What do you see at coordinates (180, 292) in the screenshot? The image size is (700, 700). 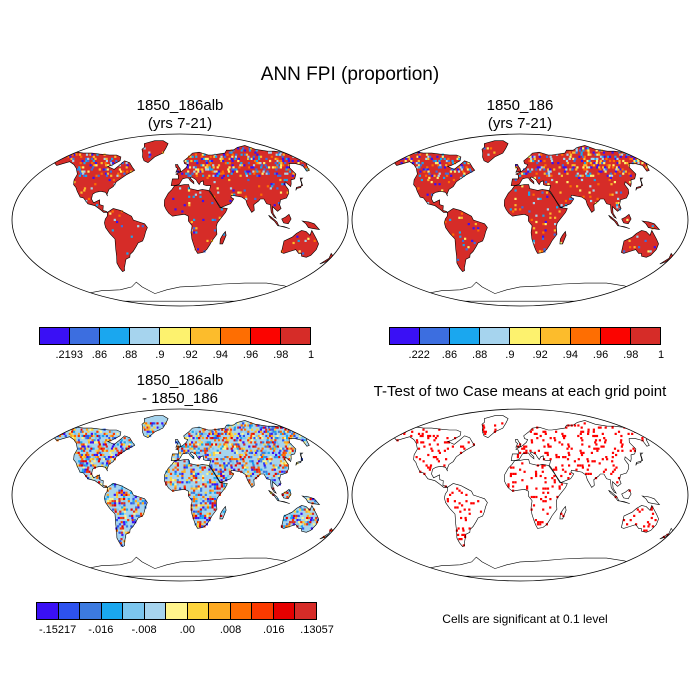 I see `map1-land-antarctica` at bounding box center [180, 292].